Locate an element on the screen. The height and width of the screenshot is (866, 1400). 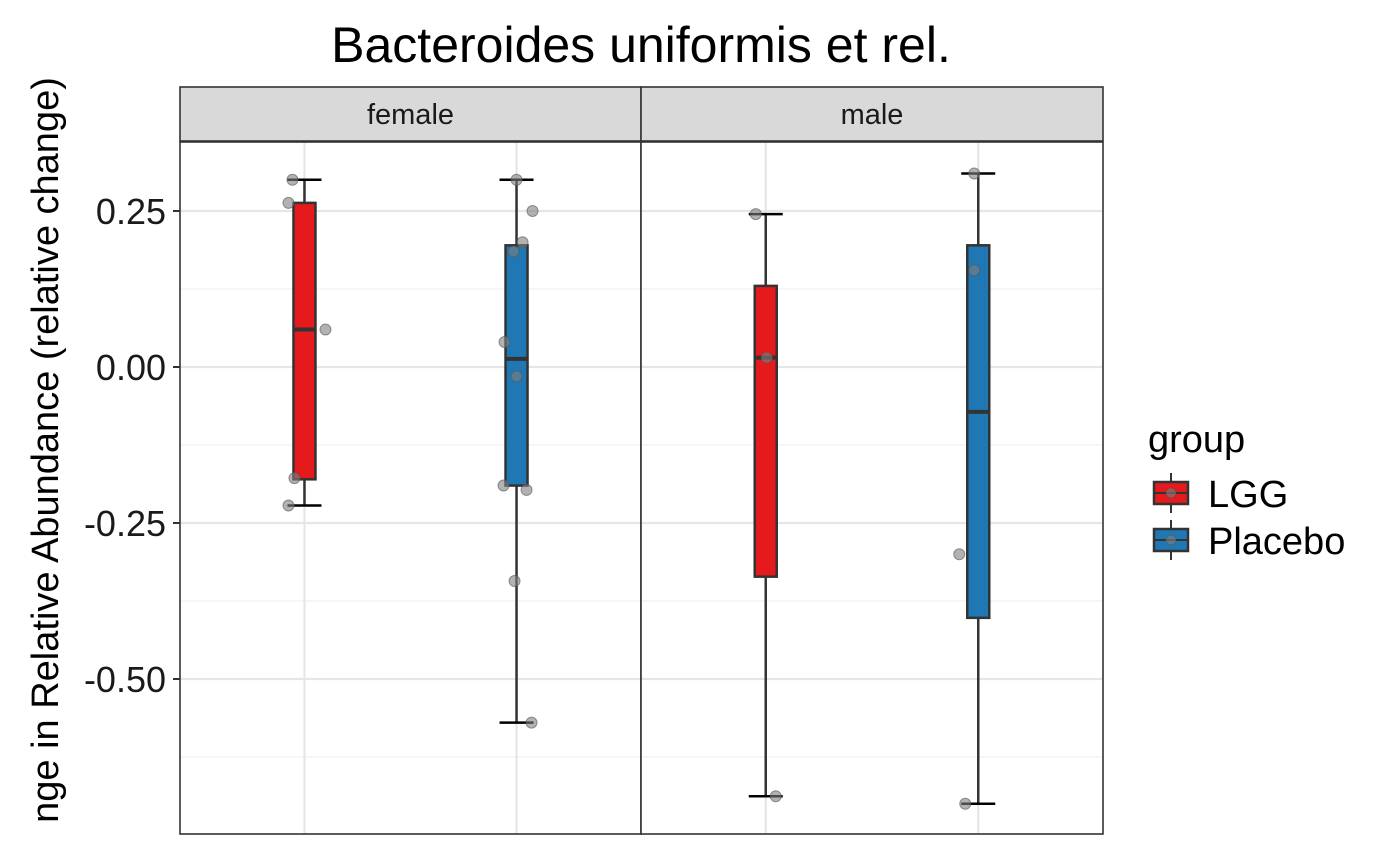
y-tick-label: -0.50 is located at coordinates (125, 679).